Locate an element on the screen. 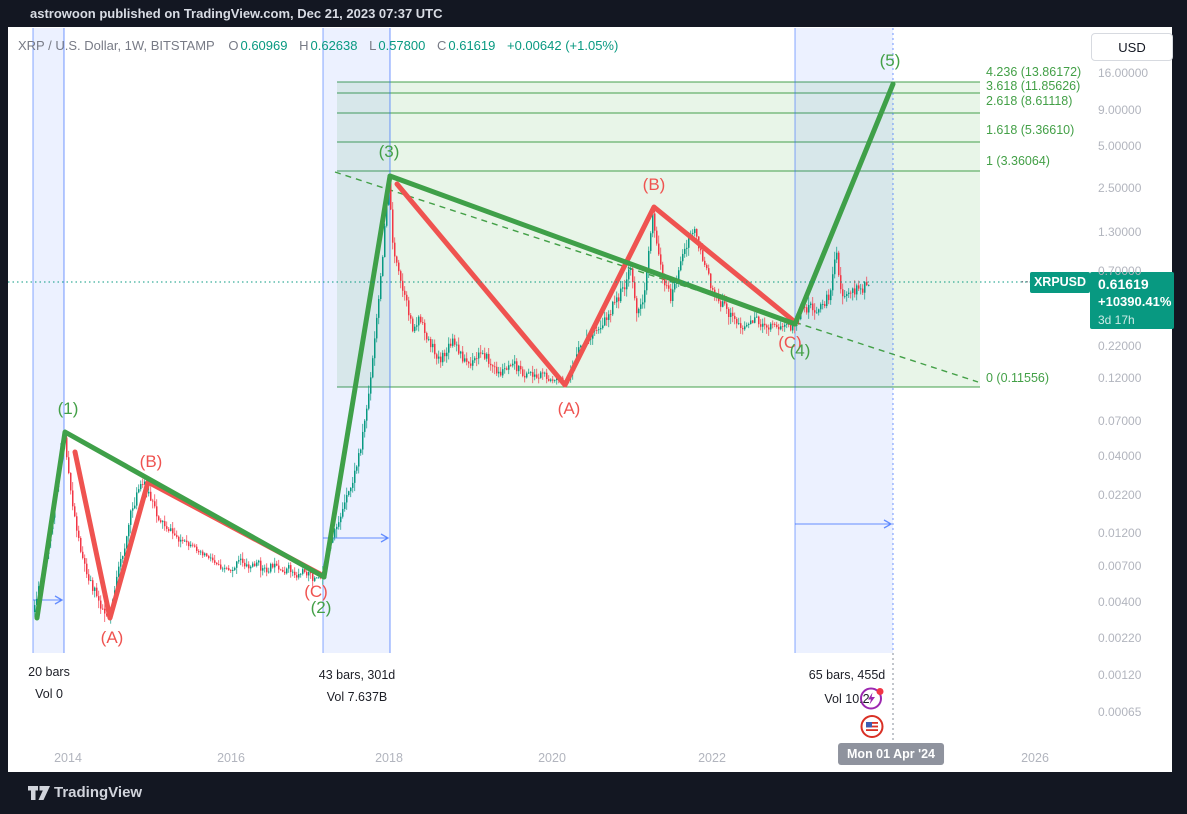  high-label: H is located at coordinates (304, 45).